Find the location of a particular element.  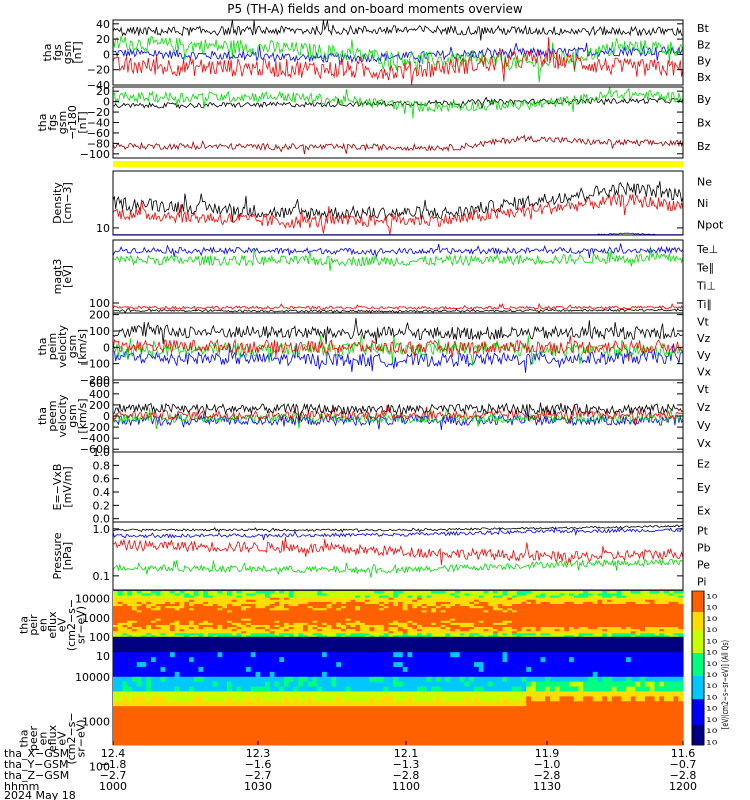

series-line-blue is located at coordinates (398, 234).